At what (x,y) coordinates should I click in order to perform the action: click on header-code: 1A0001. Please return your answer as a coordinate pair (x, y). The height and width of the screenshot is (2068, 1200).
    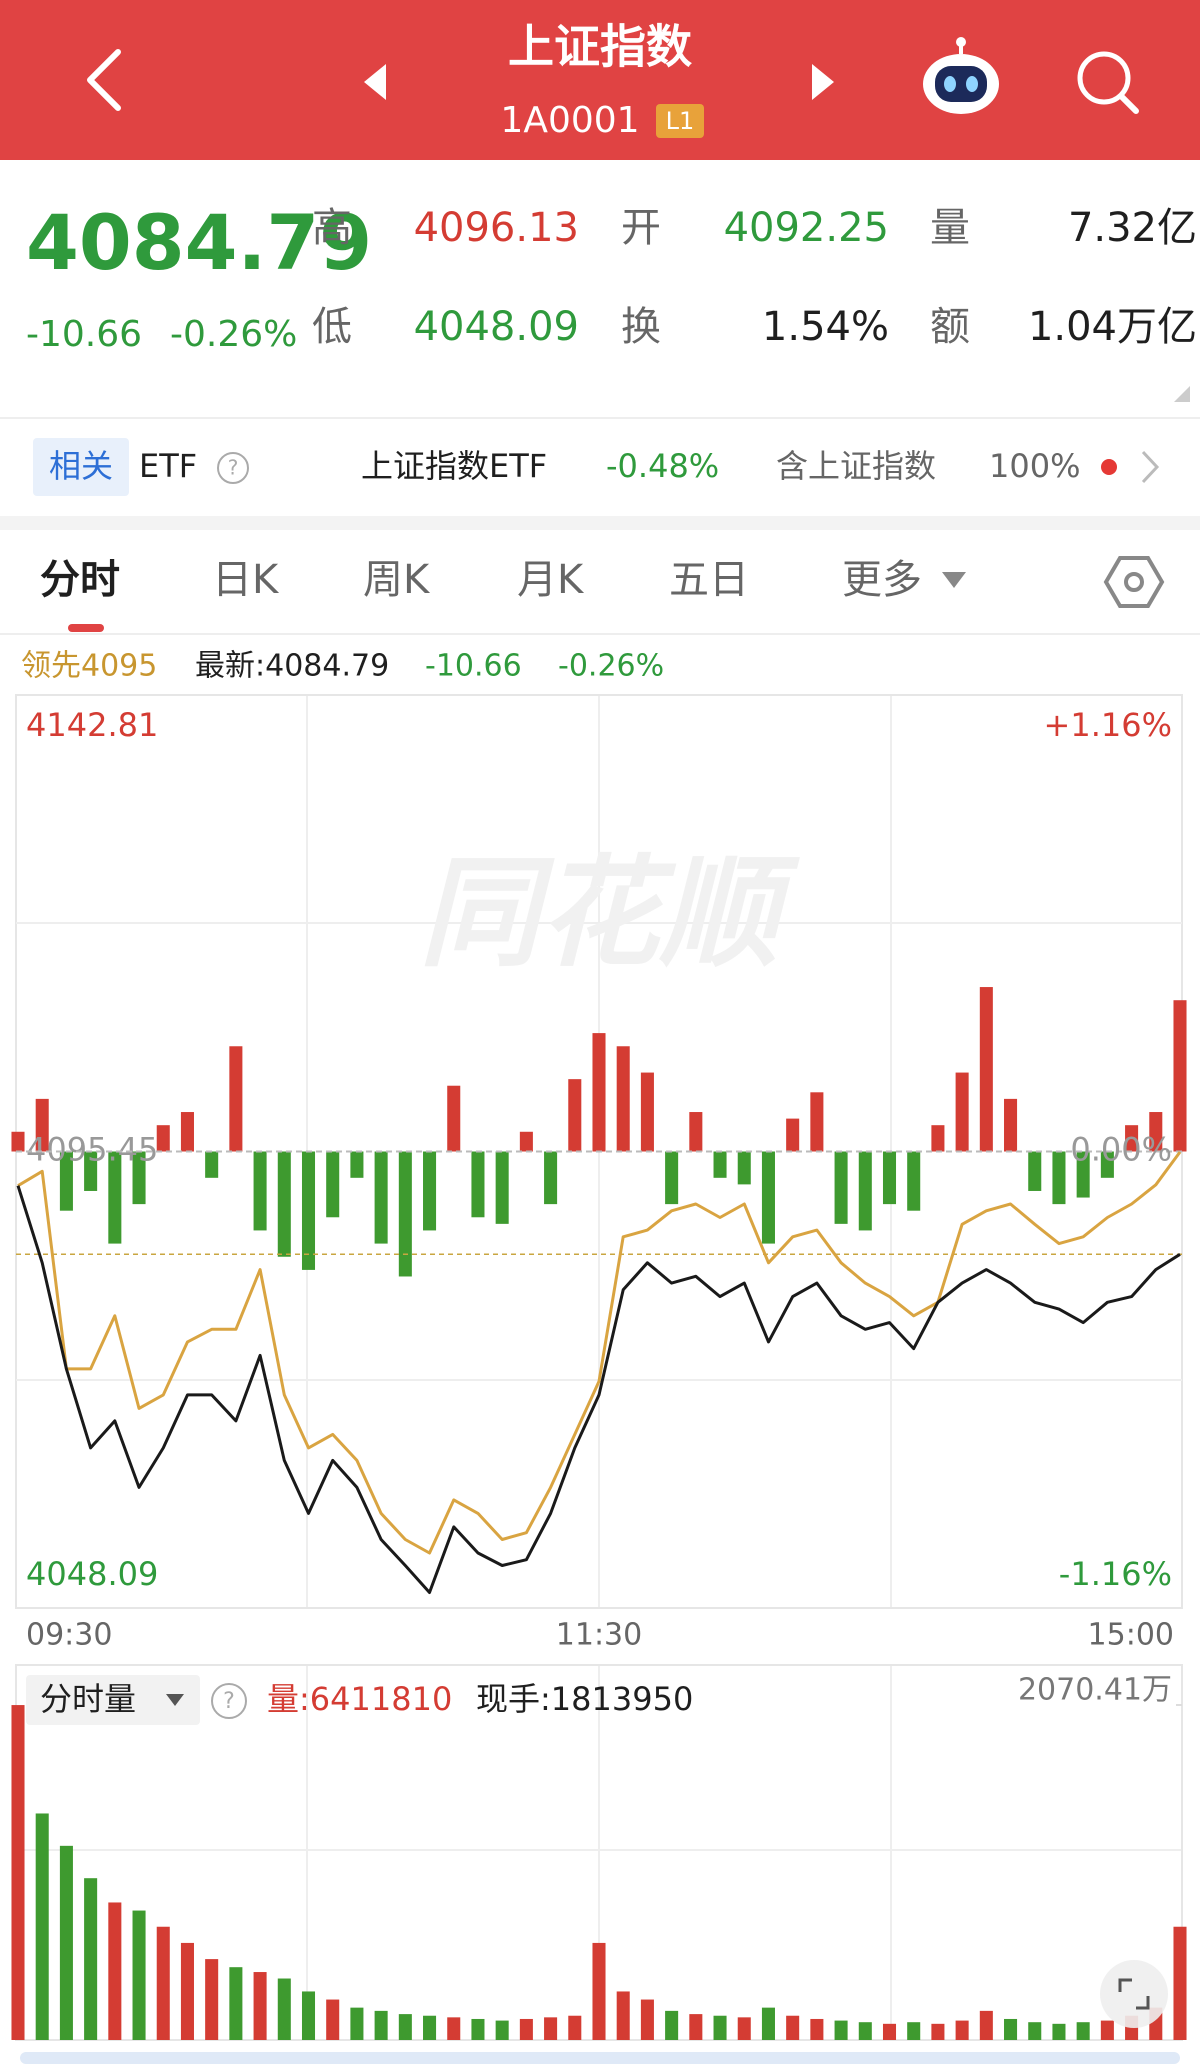
    Looking at the image, I should click on (569, 120).